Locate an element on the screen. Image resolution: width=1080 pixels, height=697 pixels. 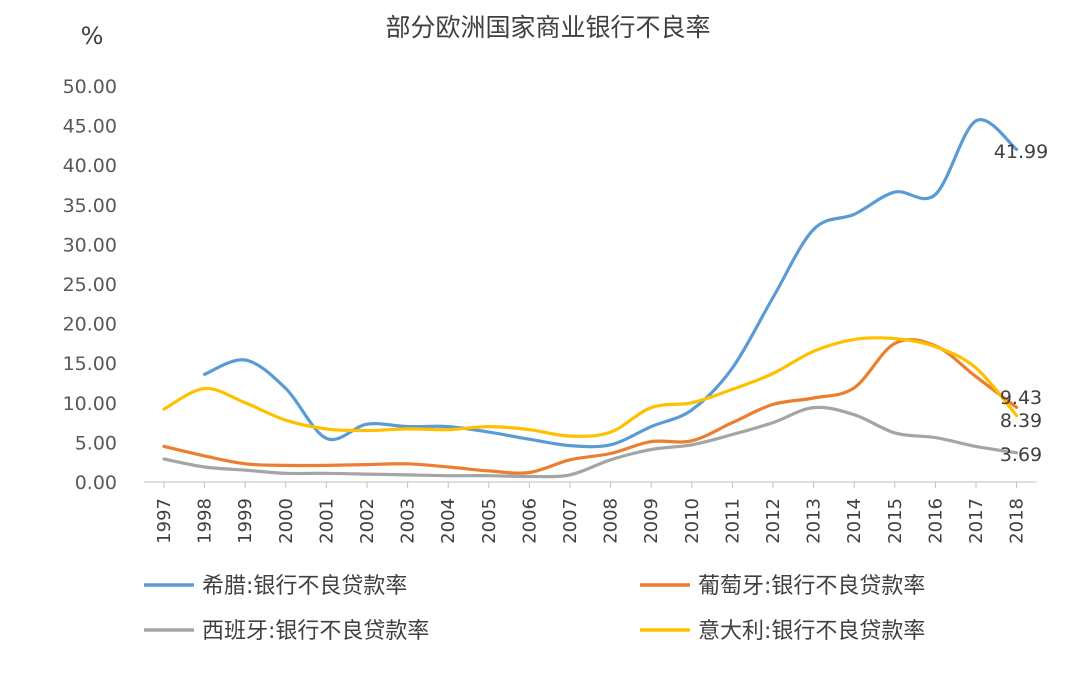
legend-label: 葡萄牙:银行不良贷款率 is located at coordinates (811, 586).